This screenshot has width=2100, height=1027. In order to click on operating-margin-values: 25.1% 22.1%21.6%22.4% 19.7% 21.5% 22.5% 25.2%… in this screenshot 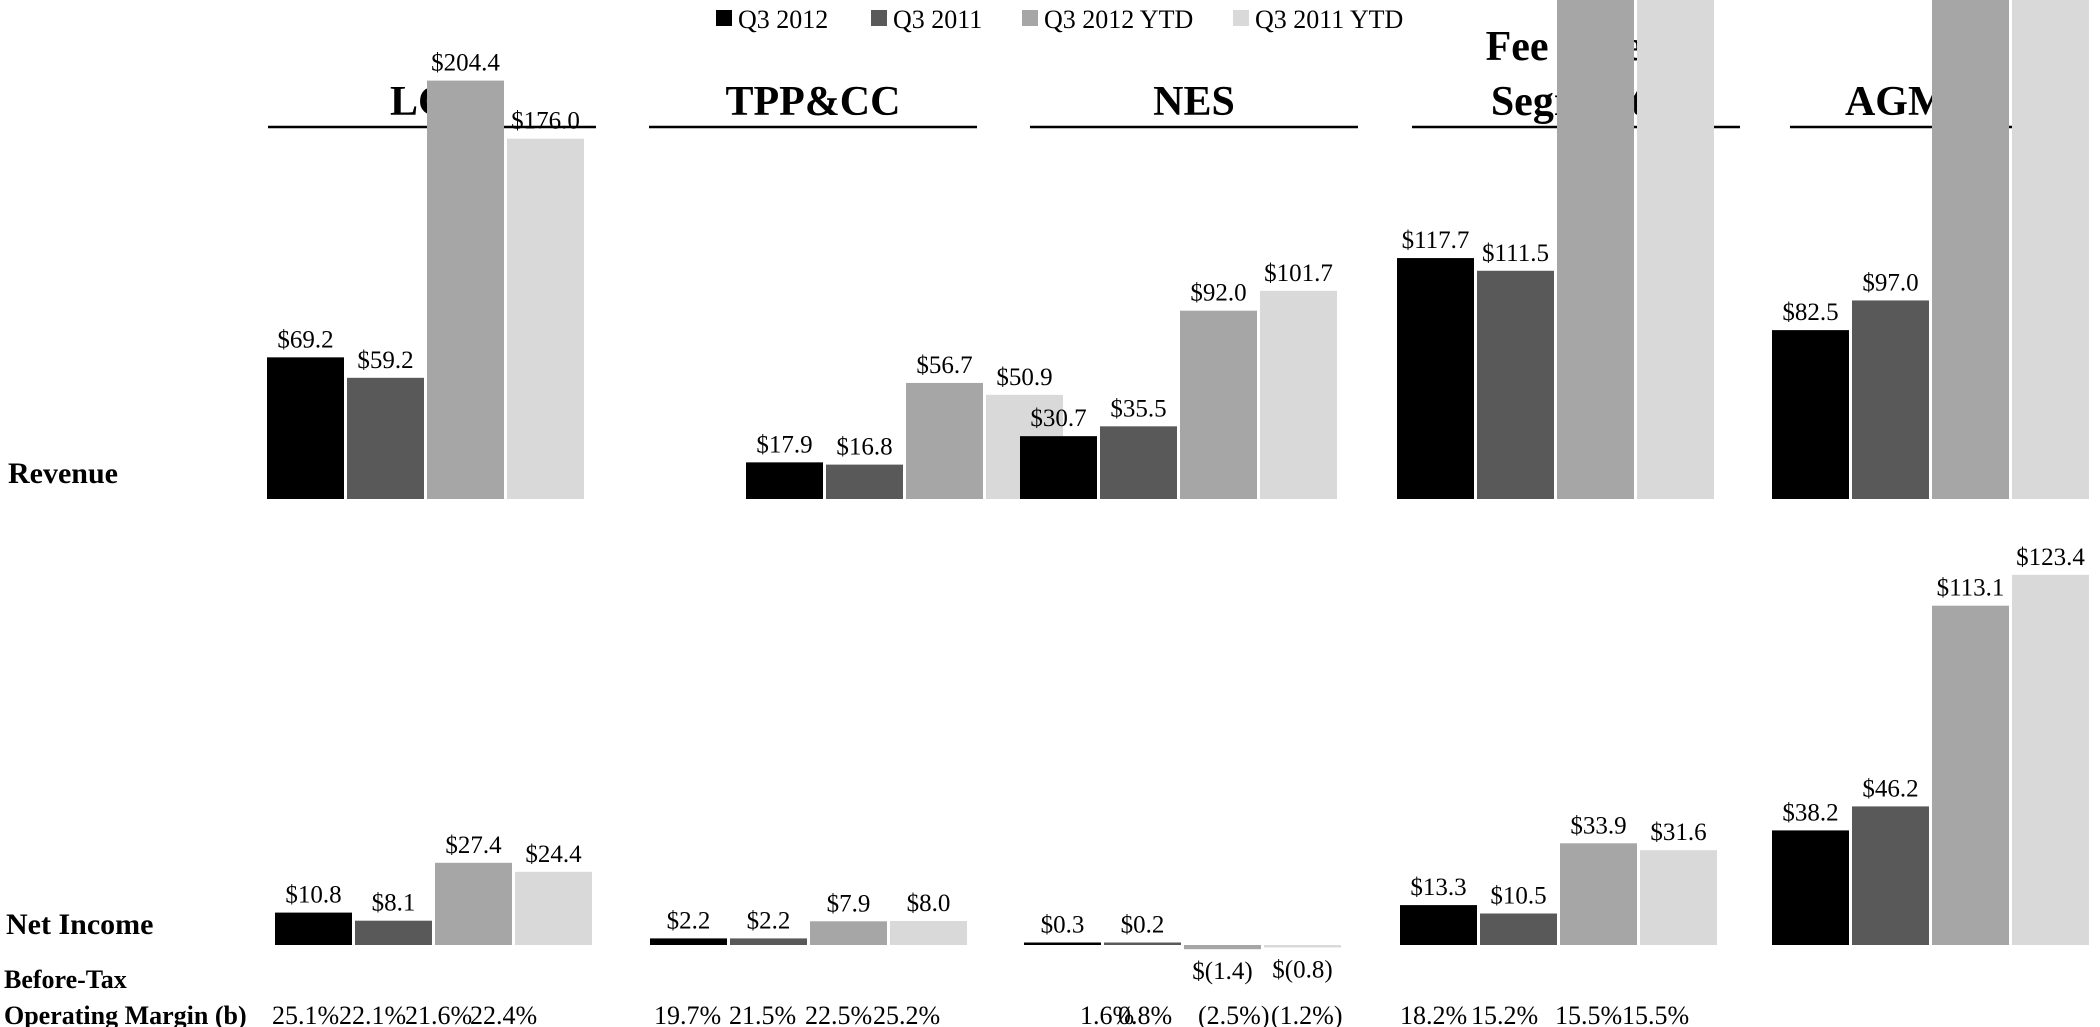, I will do `click(980, 1014)`.